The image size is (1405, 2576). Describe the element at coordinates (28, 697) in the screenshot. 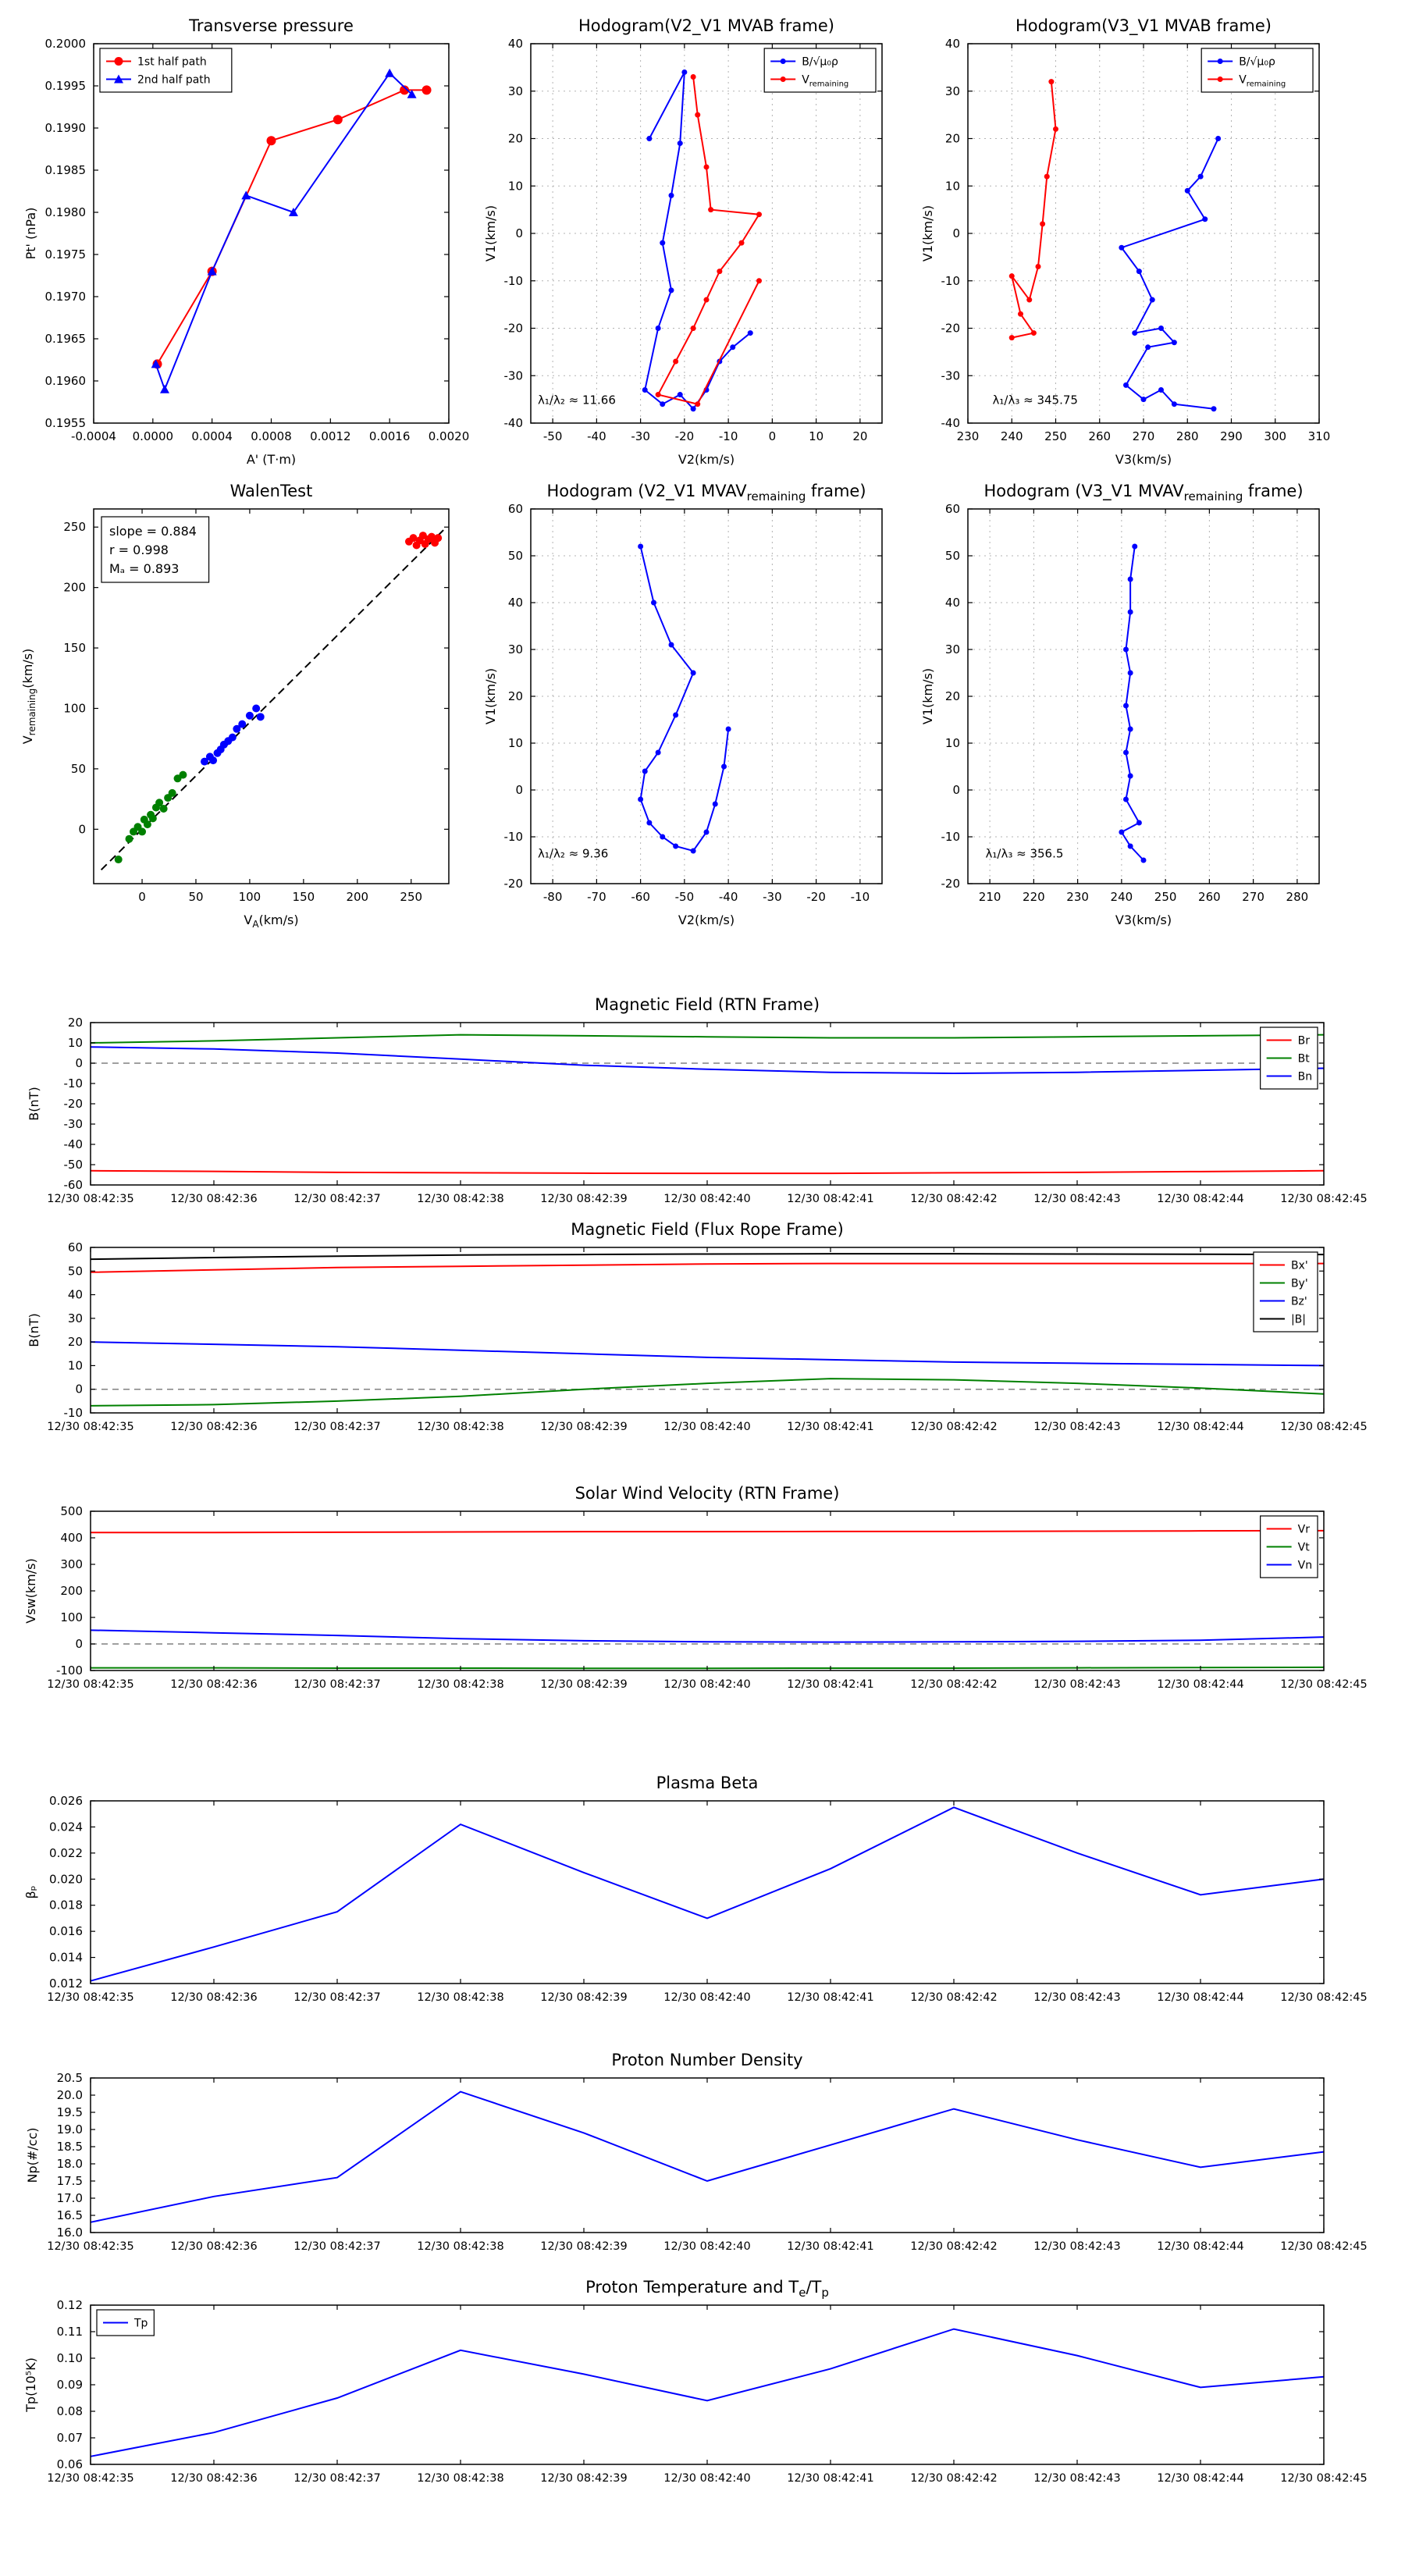

I see `y-axis-label: Vremaining(km/s)` at that location.